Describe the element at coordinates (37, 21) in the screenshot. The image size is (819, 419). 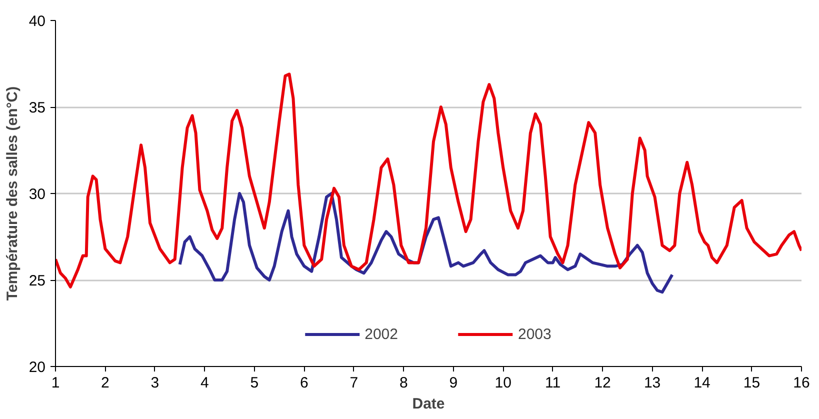
I see `y-tick-label: 40` at that location.